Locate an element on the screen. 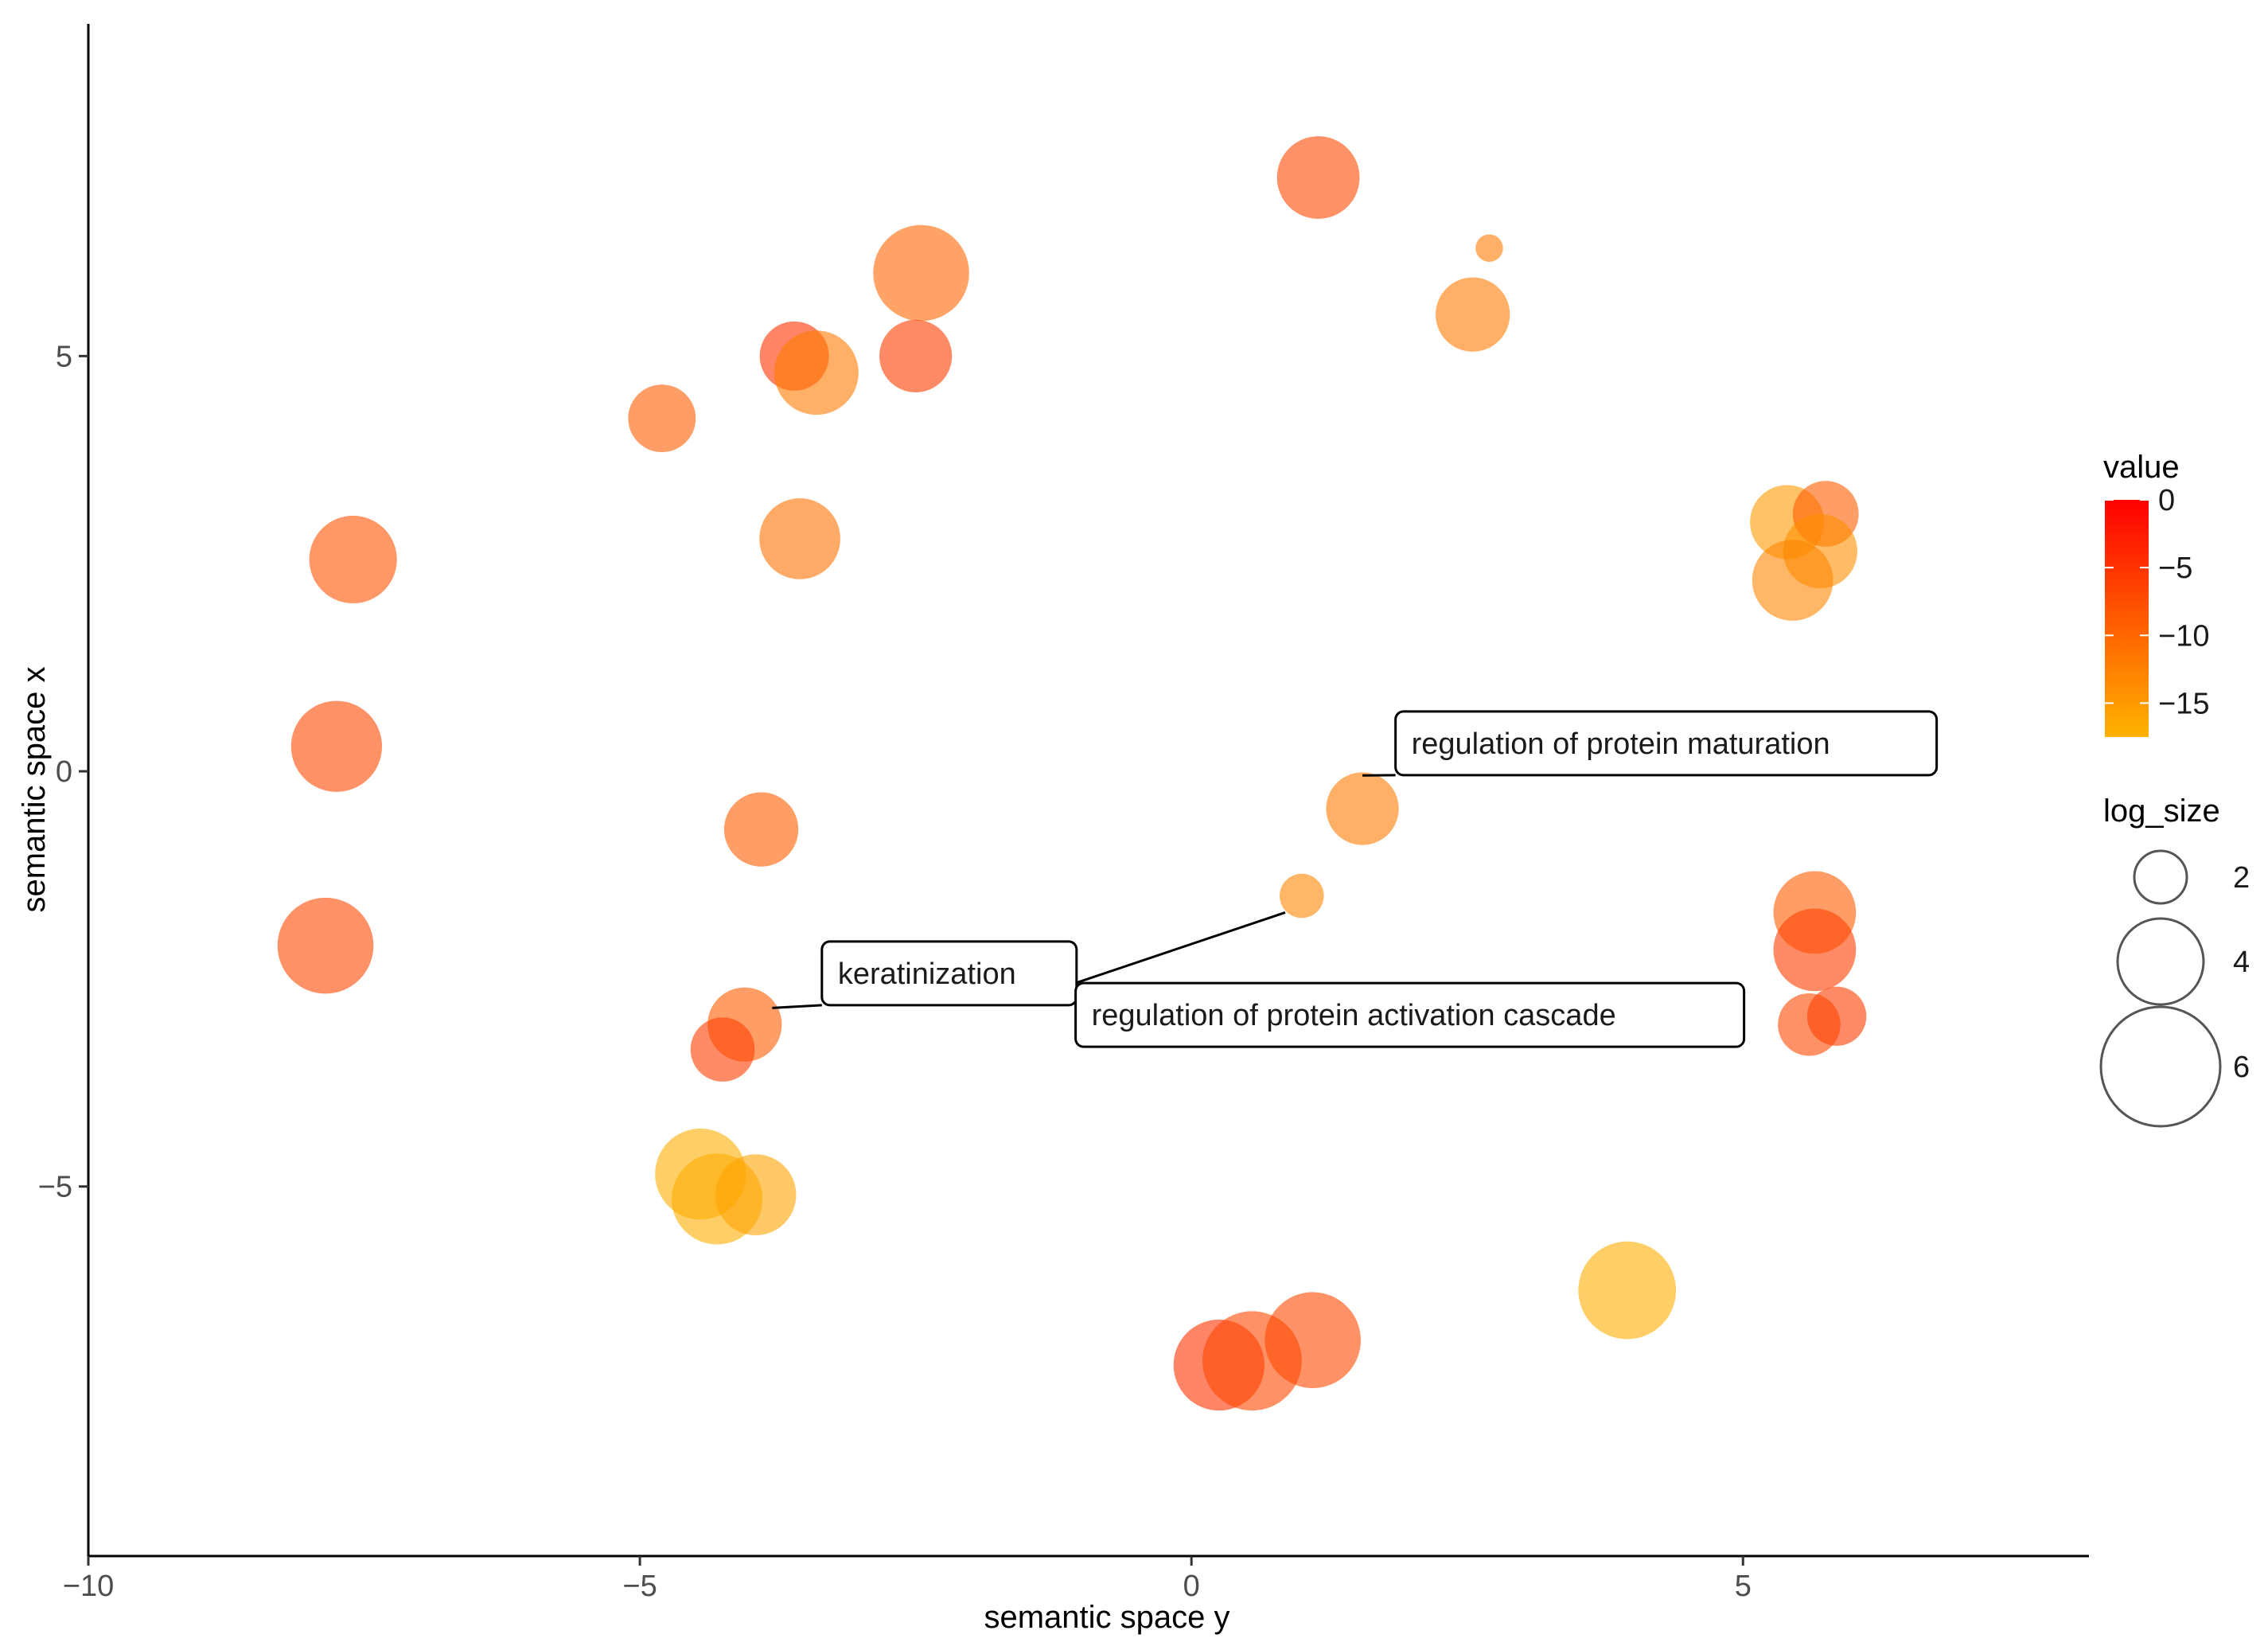 The image size is (2268, 1646). size-legend-label: 6 is located at coordinates (2241, 1067).